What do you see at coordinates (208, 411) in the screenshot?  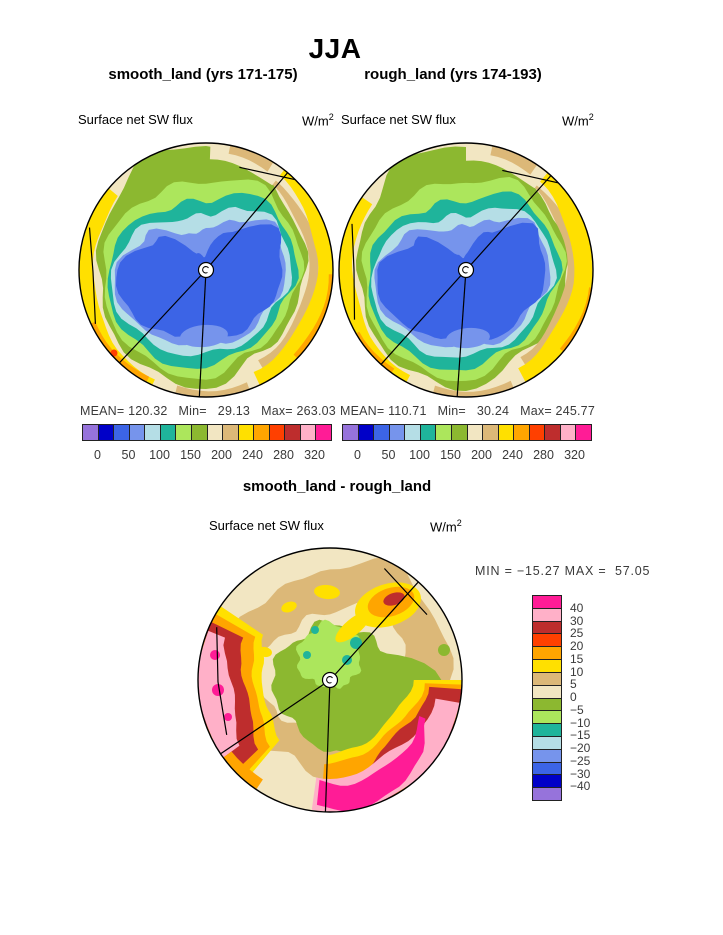 I see `stats-smooth: MEAN= 120.32 Min= 29.13 Max= 263.03` at bounding box center [208, 411].